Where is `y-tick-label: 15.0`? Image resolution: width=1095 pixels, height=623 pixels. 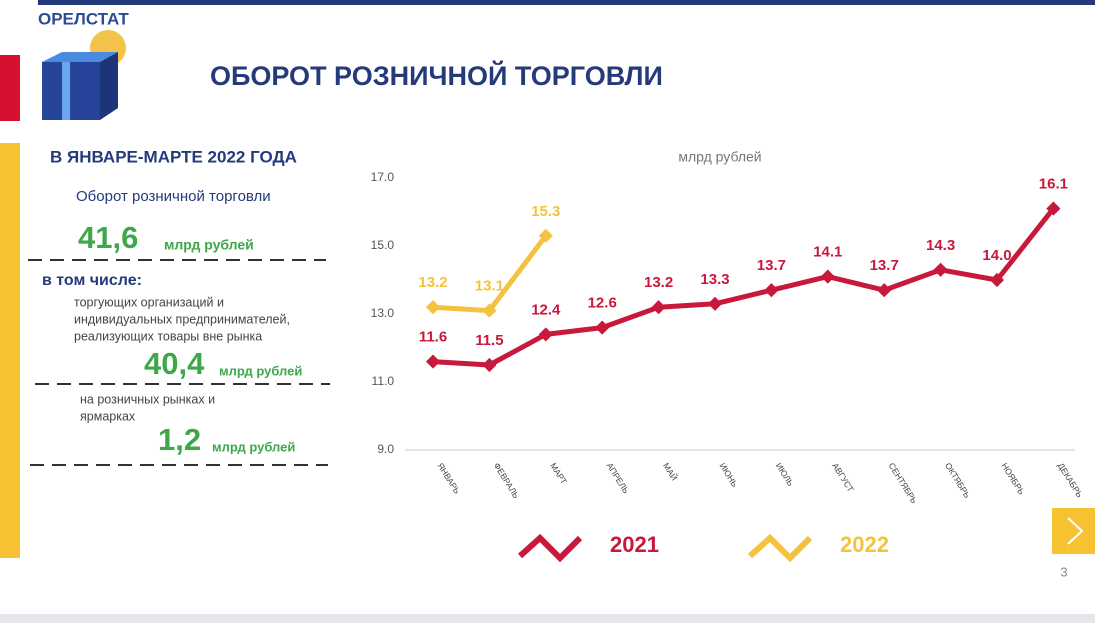 y-tick-label: 15.0 is located at coordinates (383, 245).